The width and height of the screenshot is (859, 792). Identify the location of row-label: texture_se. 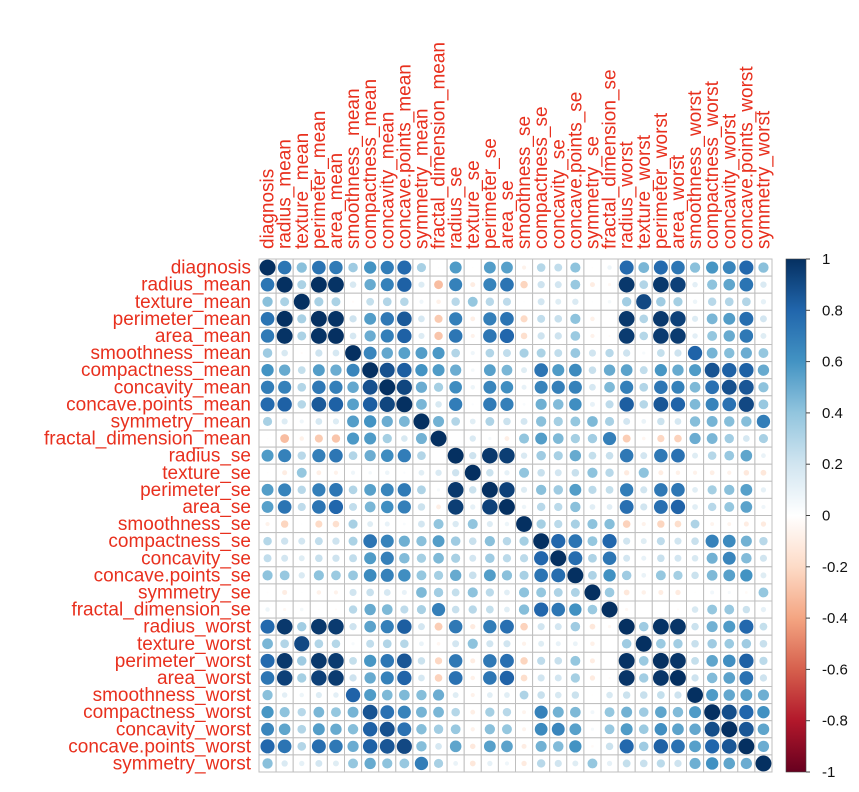
(206, 473).